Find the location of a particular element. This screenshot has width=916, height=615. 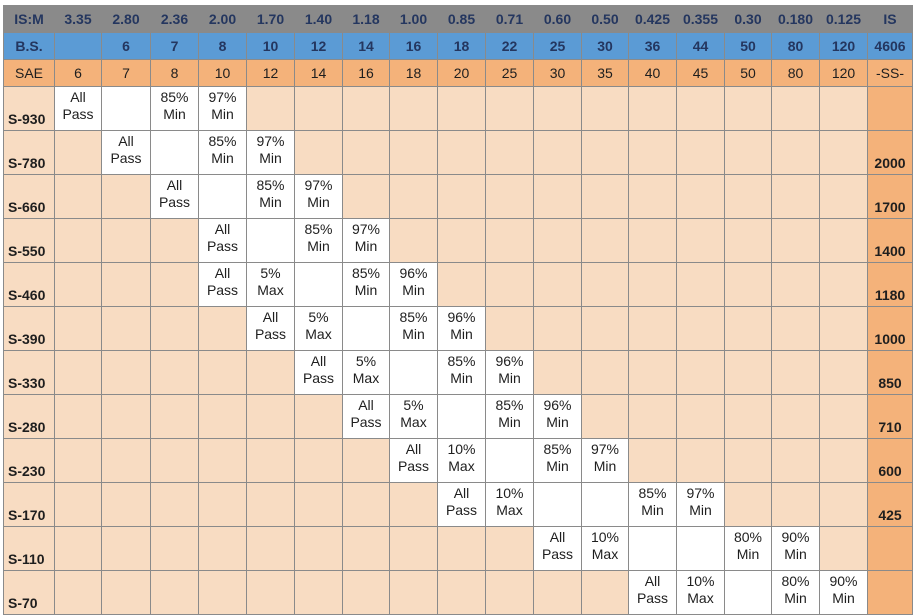

grade-row: S-660 All Pass 85% Min 97% Min 1700 is located at coordinates (458, 196).